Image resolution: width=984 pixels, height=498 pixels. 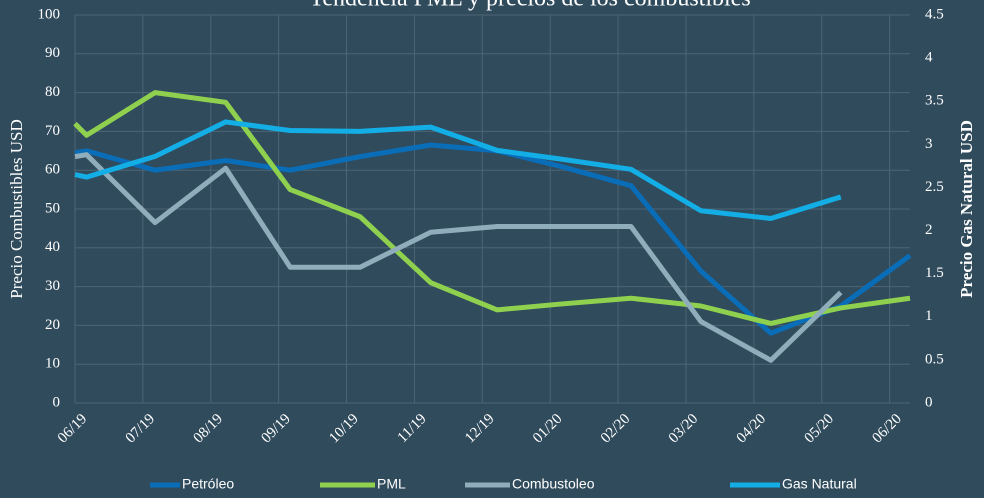 What do you see at coordinates (57, 402) in the screenshot?
I see `y-tick-label: 0` at bounding box center [57, 402].